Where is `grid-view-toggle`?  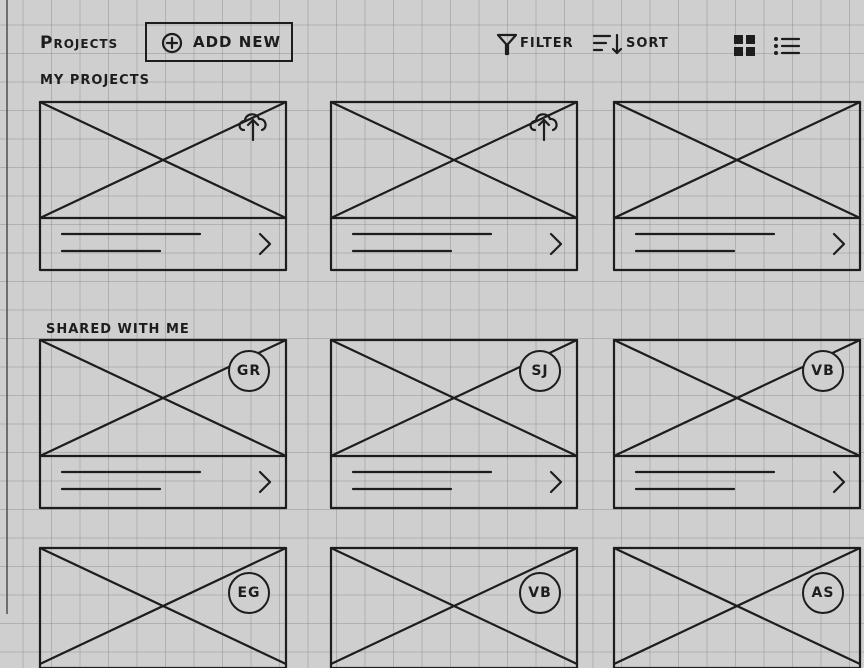 grid-view-toggle is located at coordinates (745, 46).